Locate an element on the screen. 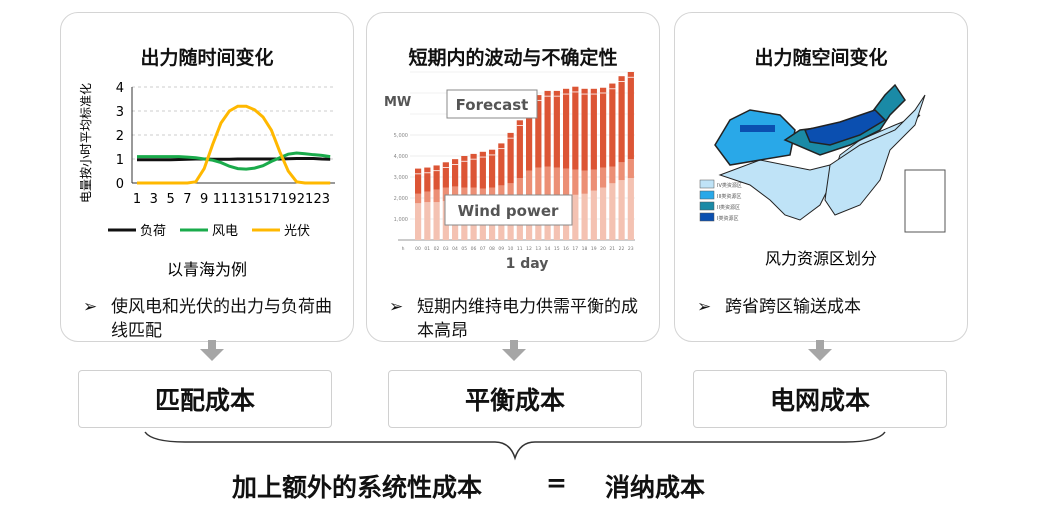 This screenshot has height=525, width=1051. matching-cost-box: 匹配成本 is located at coordinates (205, 399).